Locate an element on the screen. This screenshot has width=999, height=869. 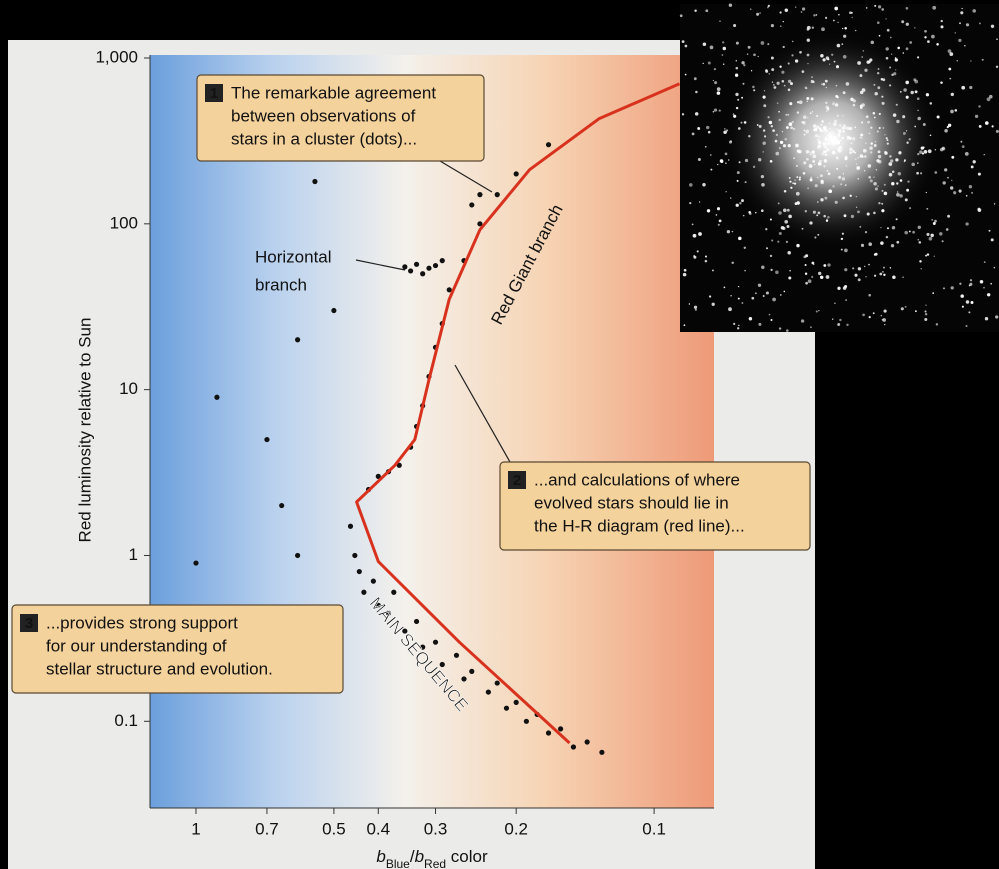
y-tick-label: 10 is located at coordinates (128, 388).